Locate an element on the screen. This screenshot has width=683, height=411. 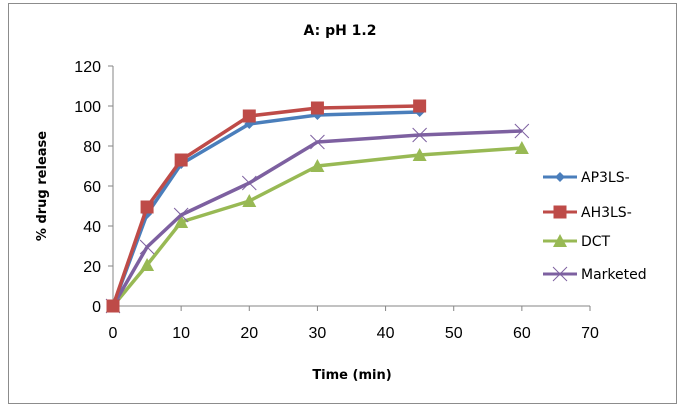
legend-item: AH3LS- is located at coordinates (587, 213).